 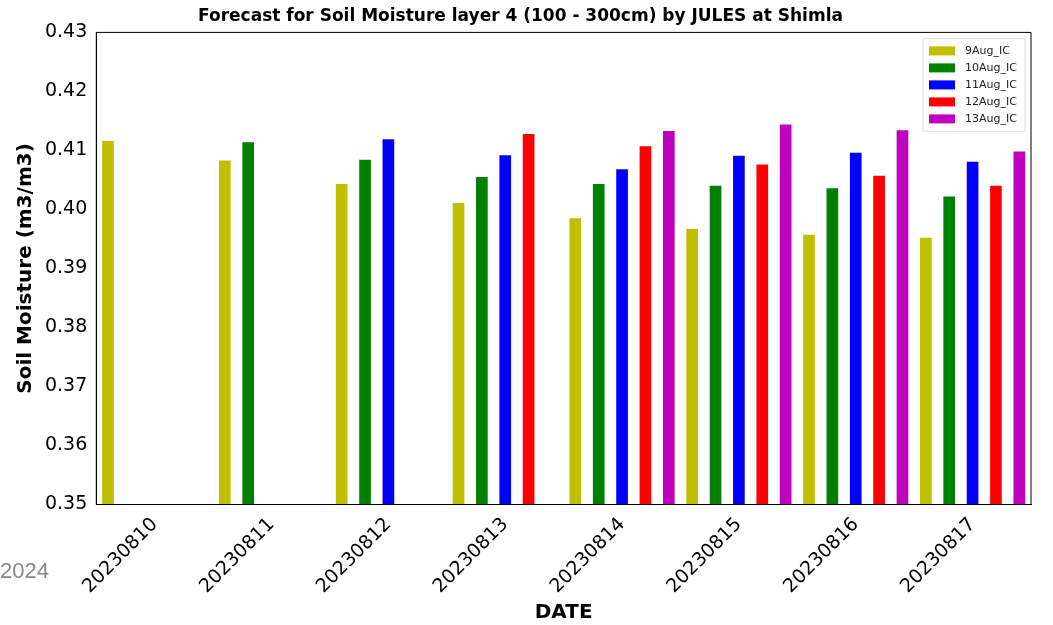 I want to click on legend-label: 10Aug_IC, so click(x=991, y=68).